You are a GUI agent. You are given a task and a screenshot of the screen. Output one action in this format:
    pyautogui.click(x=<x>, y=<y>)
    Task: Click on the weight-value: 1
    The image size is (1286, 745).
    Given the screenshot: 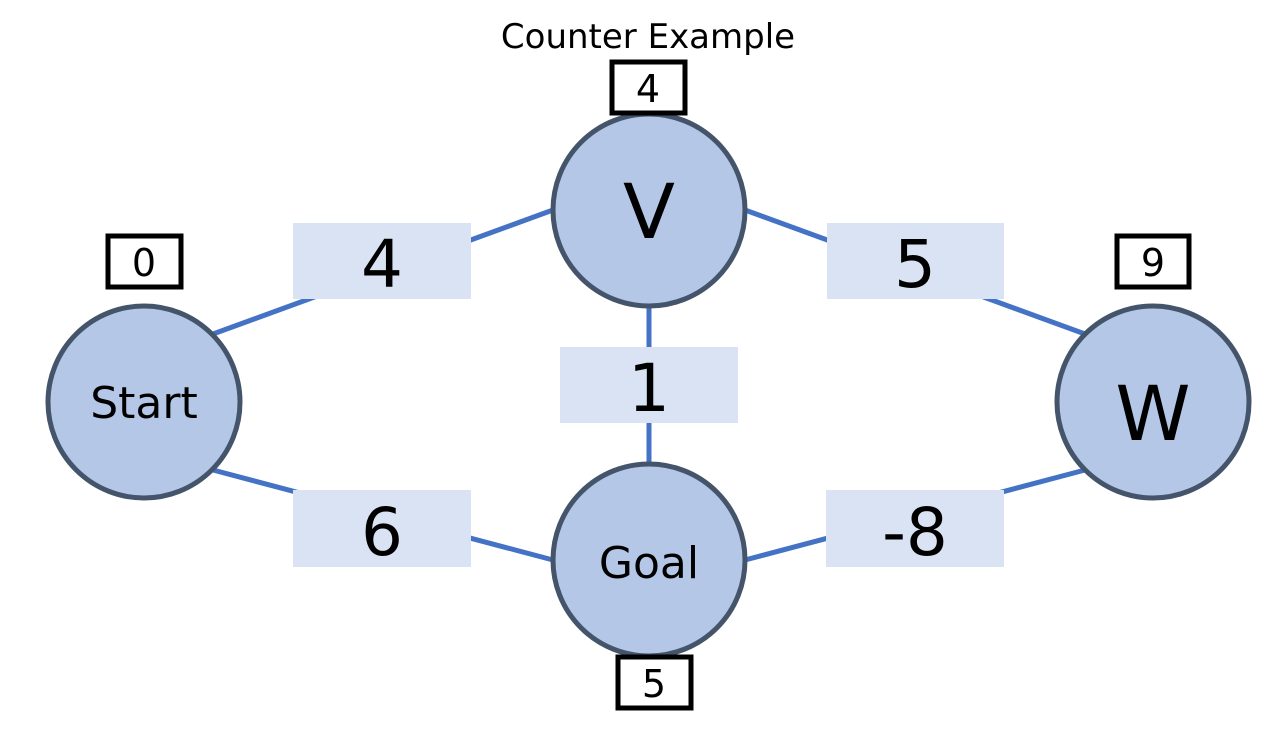 What is the action you would take?
    pyautogui.click(x=649, y=388)
    